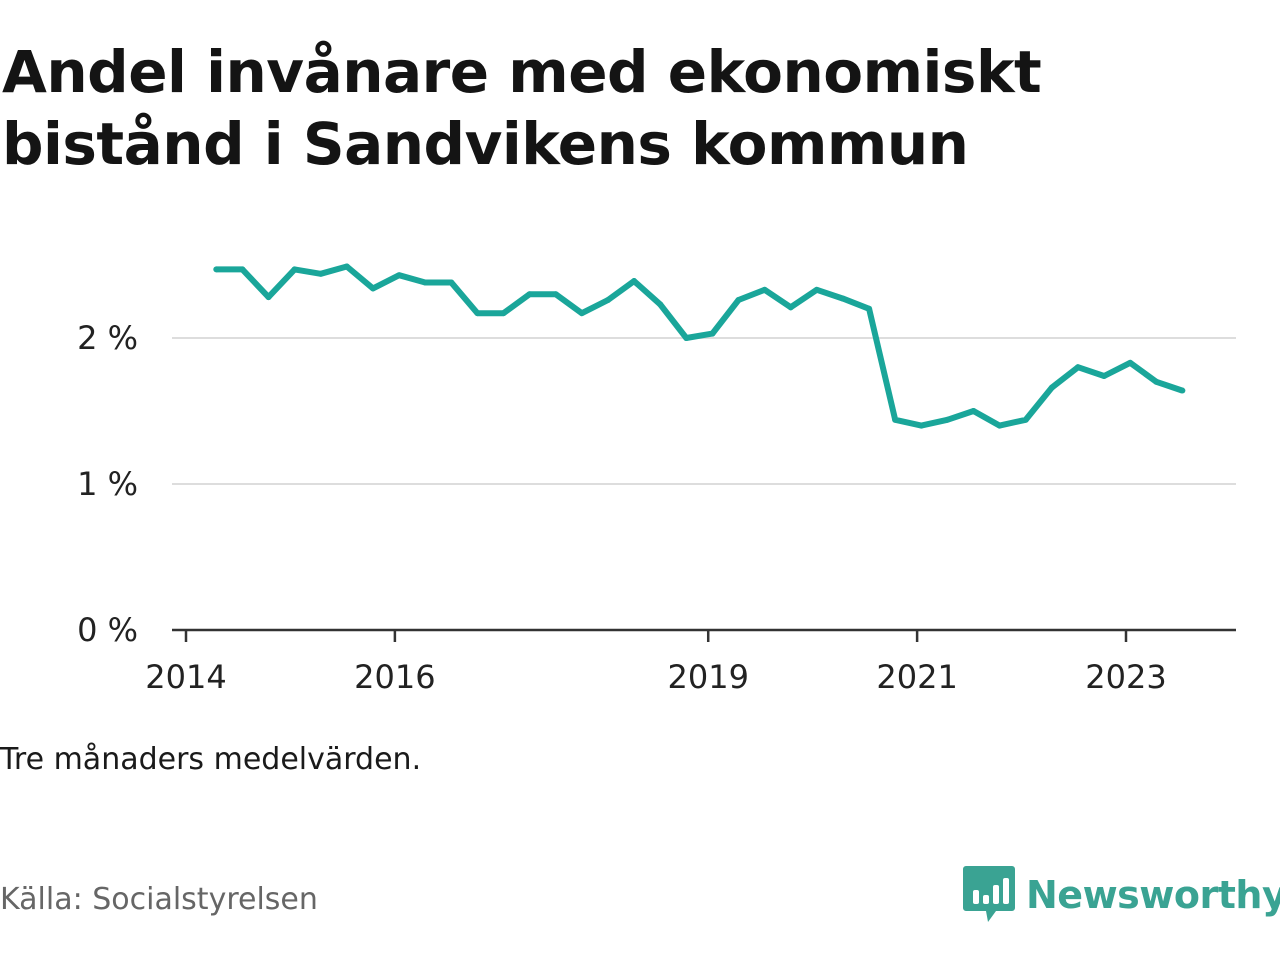 This screenshot has height=960, width=1280. Describe the element at coordinates (916, 677) in the screenshot. I see `x-tick-label: 2021` at that location.